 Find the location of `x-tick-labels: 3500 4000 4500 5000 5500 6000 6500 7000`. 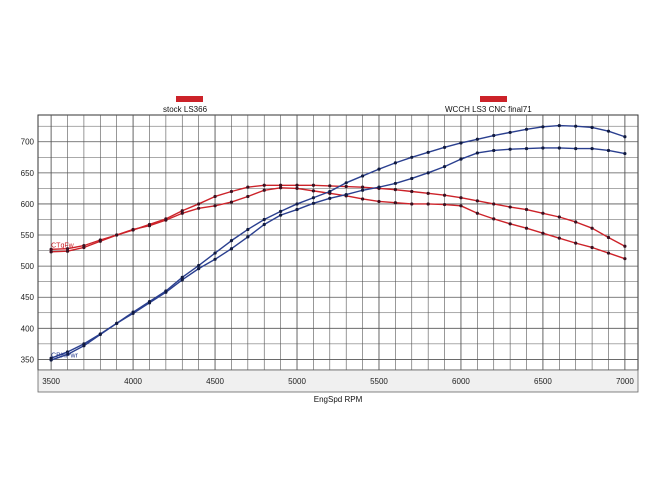

x-tick-labels: 3500 4000 4500 5000 5500 6000 6500 7000 is located at coordinates (338, 381).